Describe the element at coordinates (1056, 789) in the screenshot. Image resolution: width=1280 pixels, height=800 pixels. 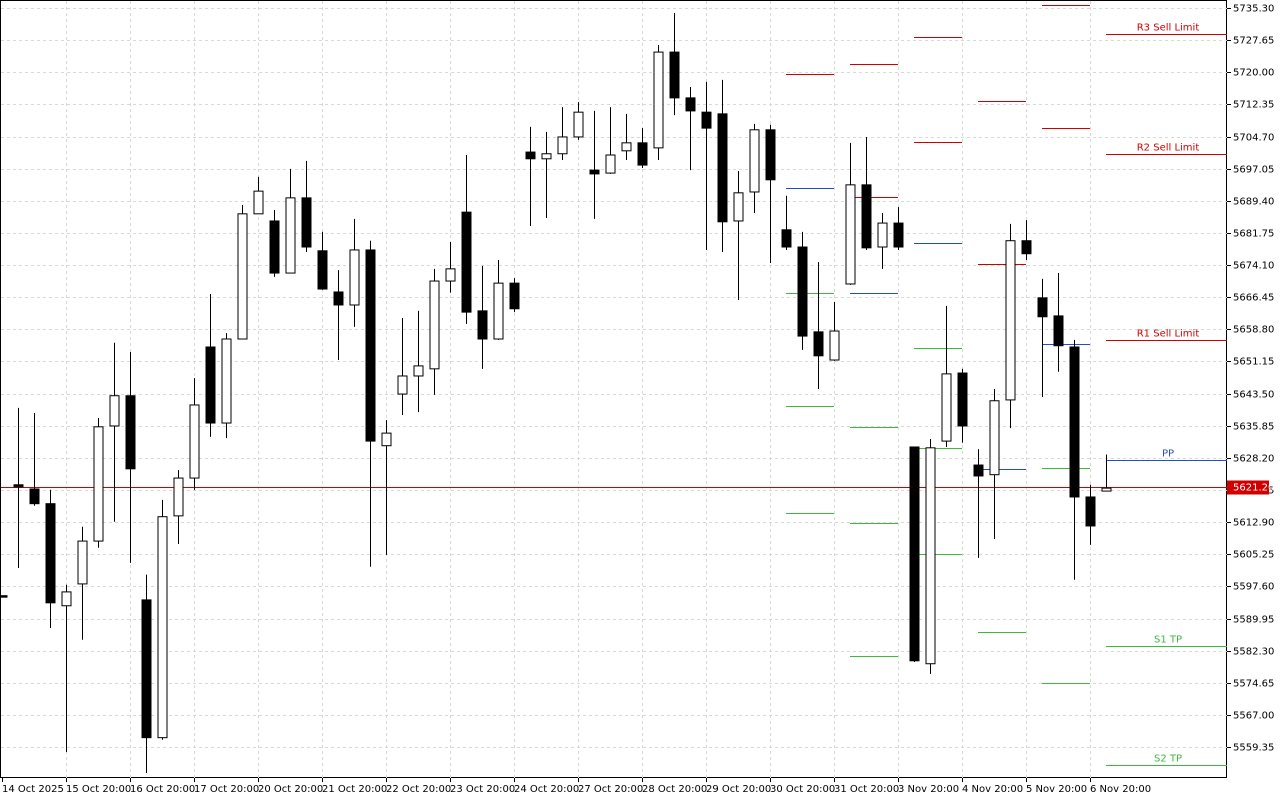
I see `x-tick-label: 5 Nov 20:00` at that location.